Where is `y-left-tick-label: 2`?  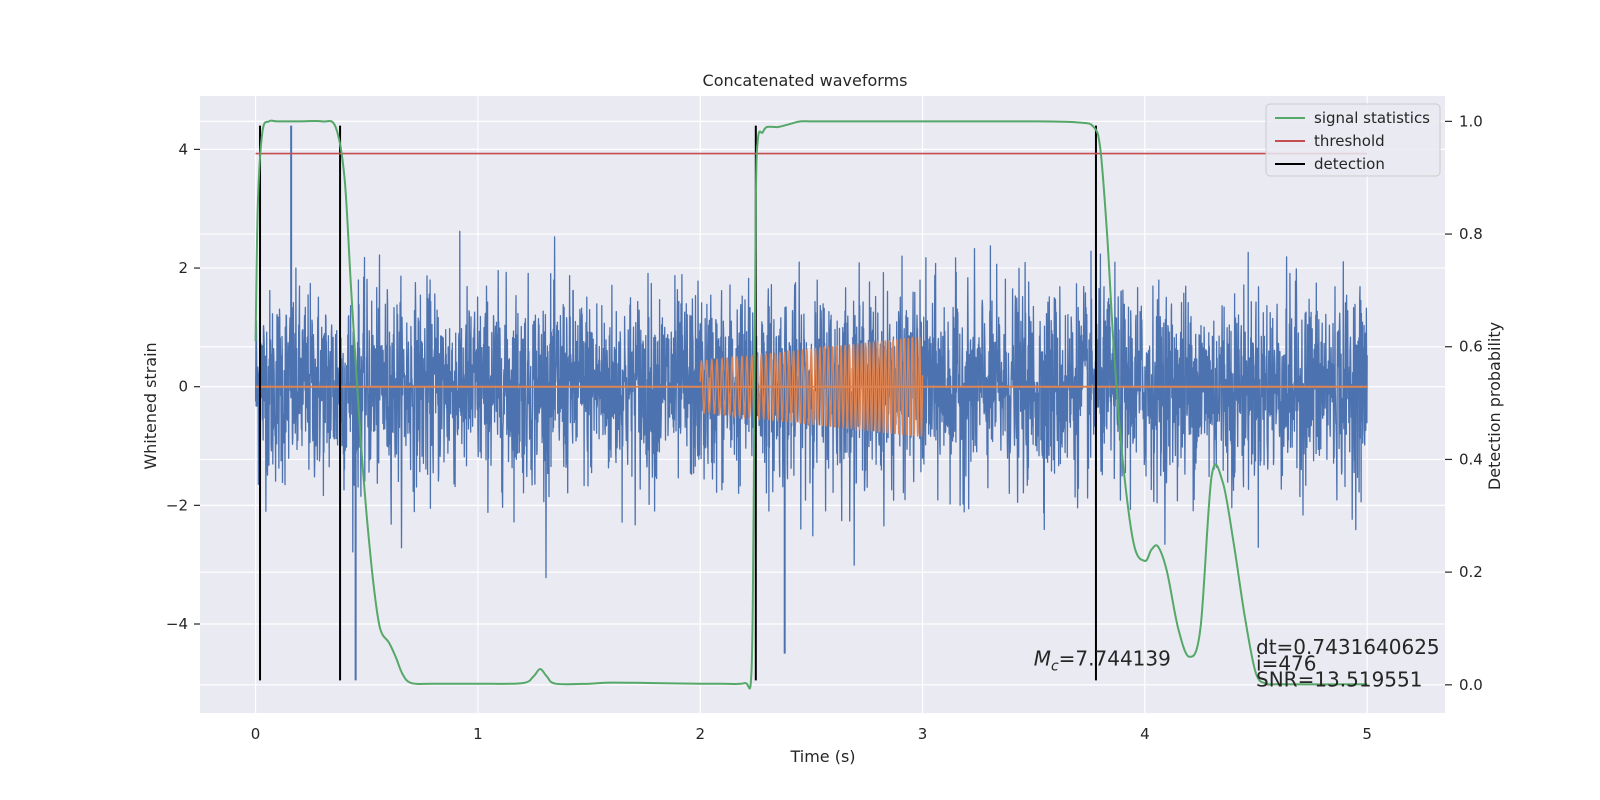
y-left-tick-label: 2 is located at coordinates (183, 268).